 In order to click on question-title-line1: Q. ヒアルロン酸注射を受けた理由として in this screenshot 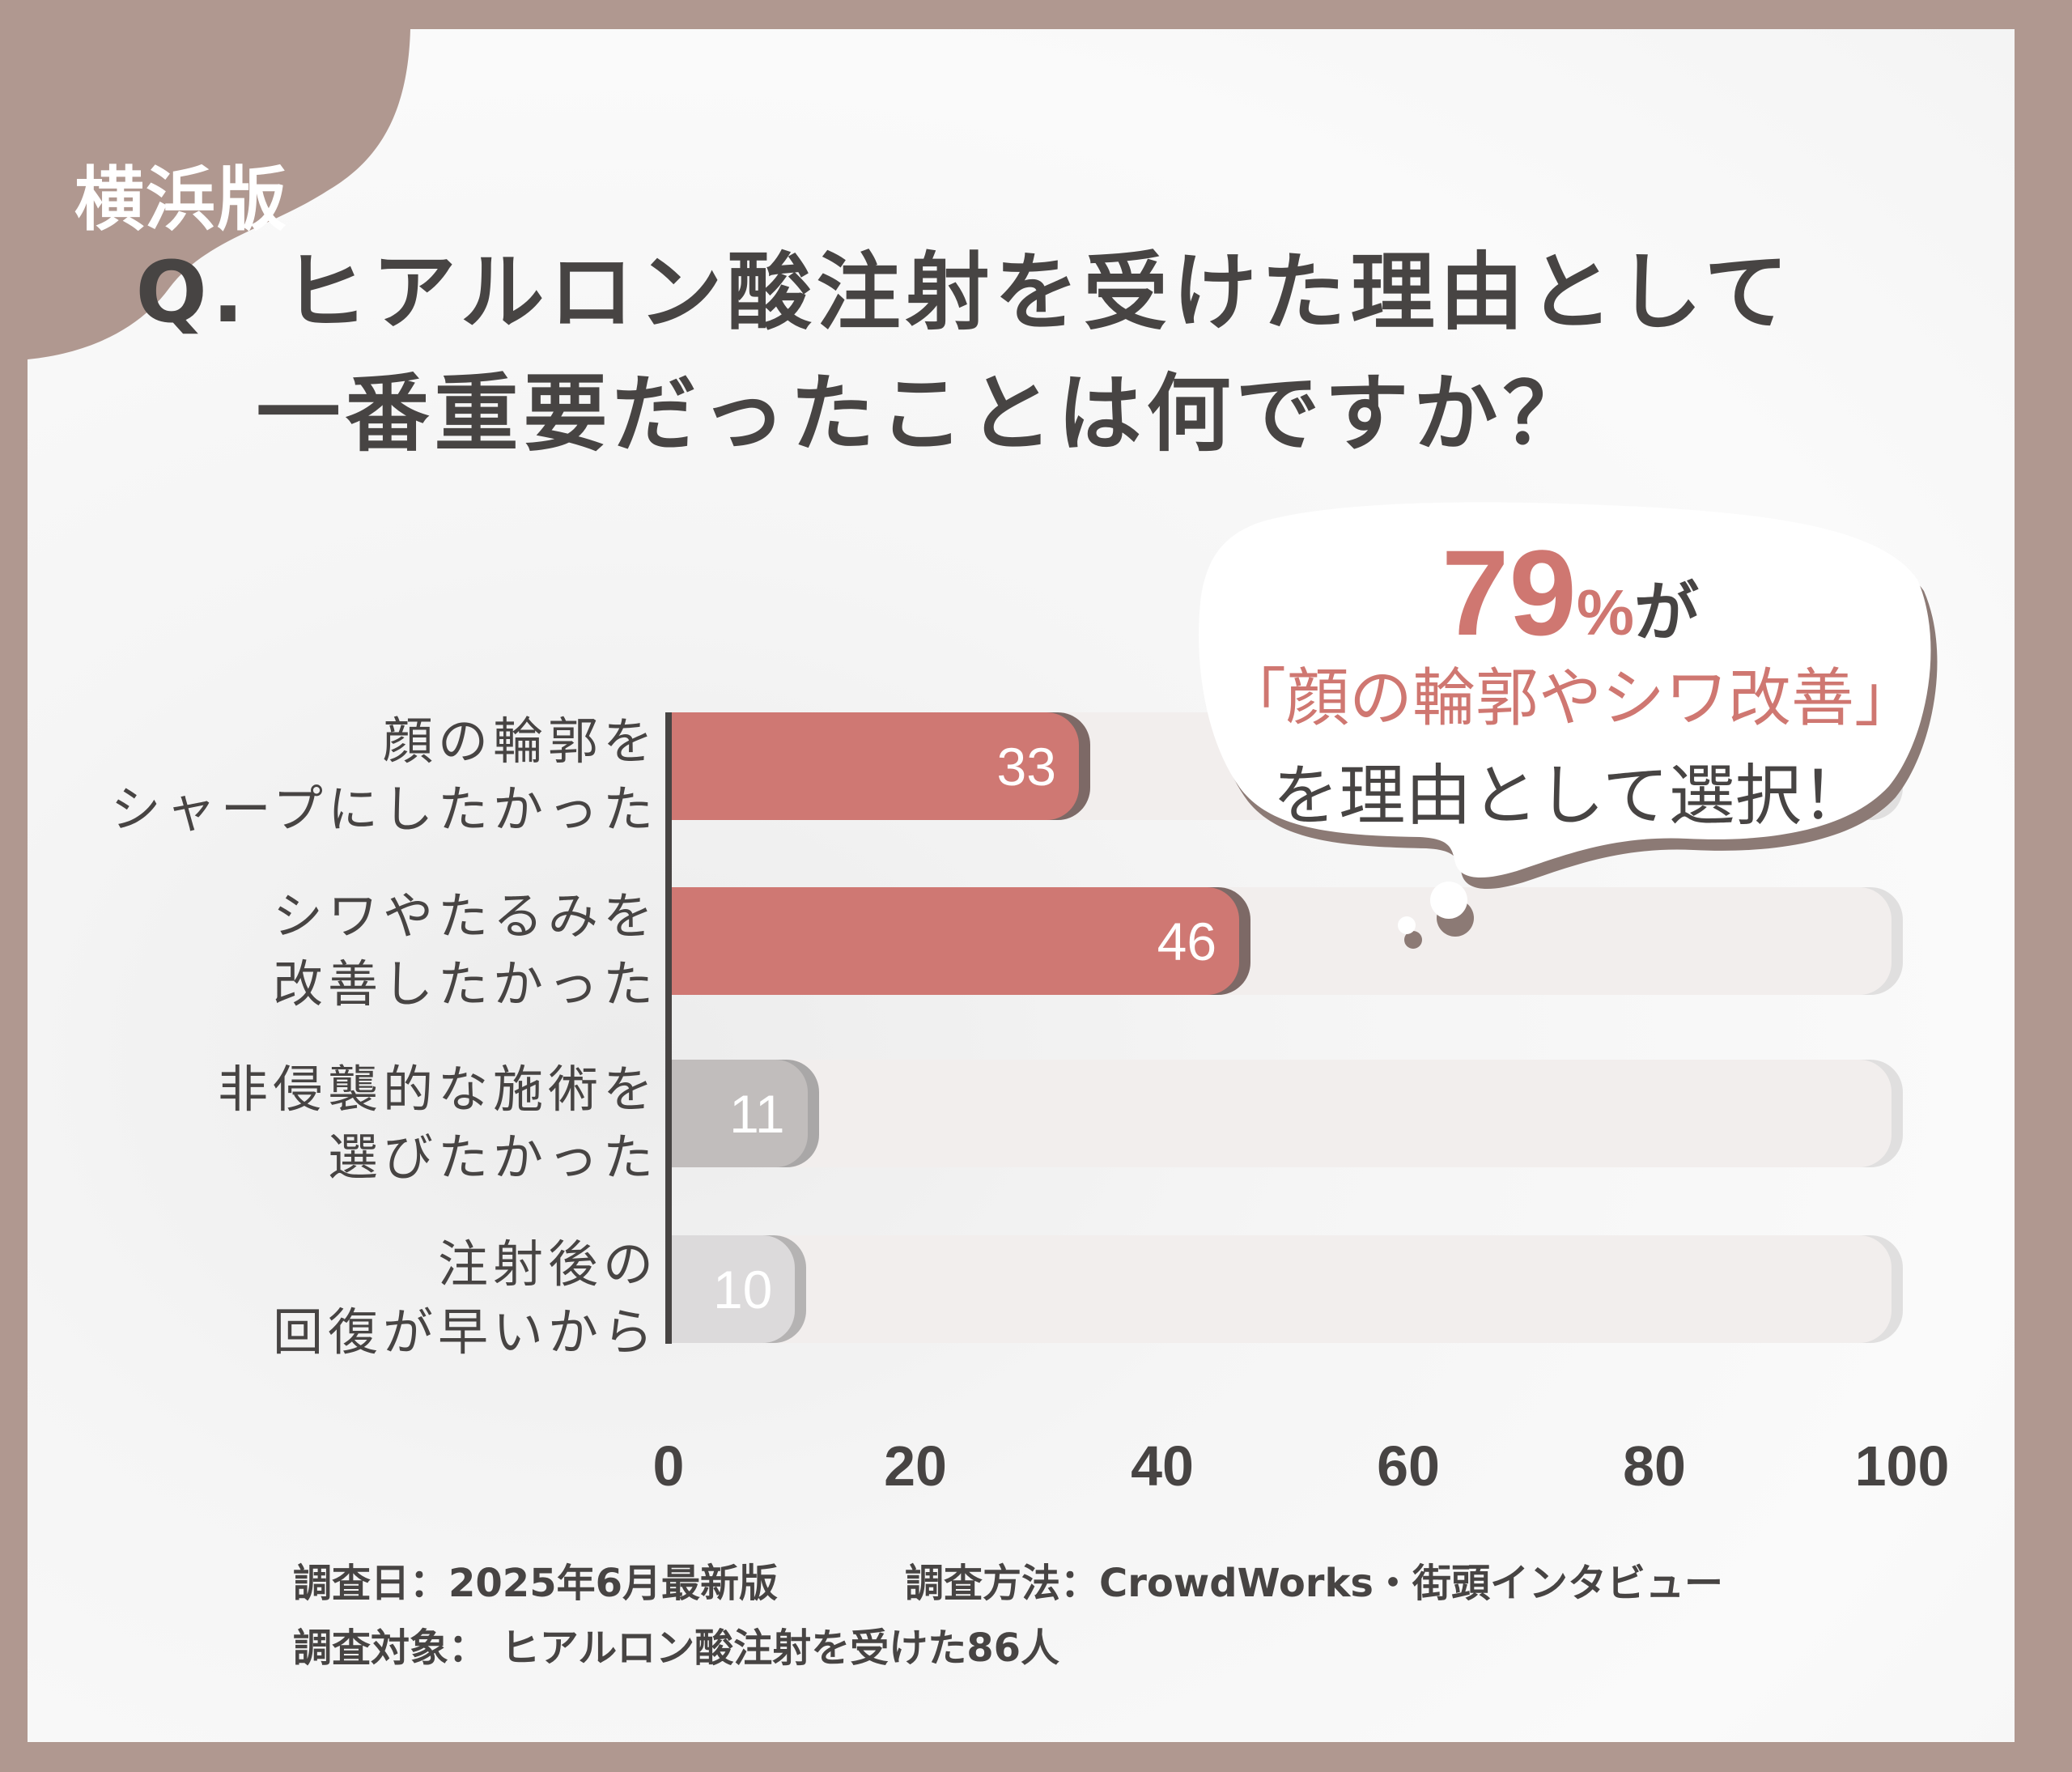, I will do `click(964, 293)`.